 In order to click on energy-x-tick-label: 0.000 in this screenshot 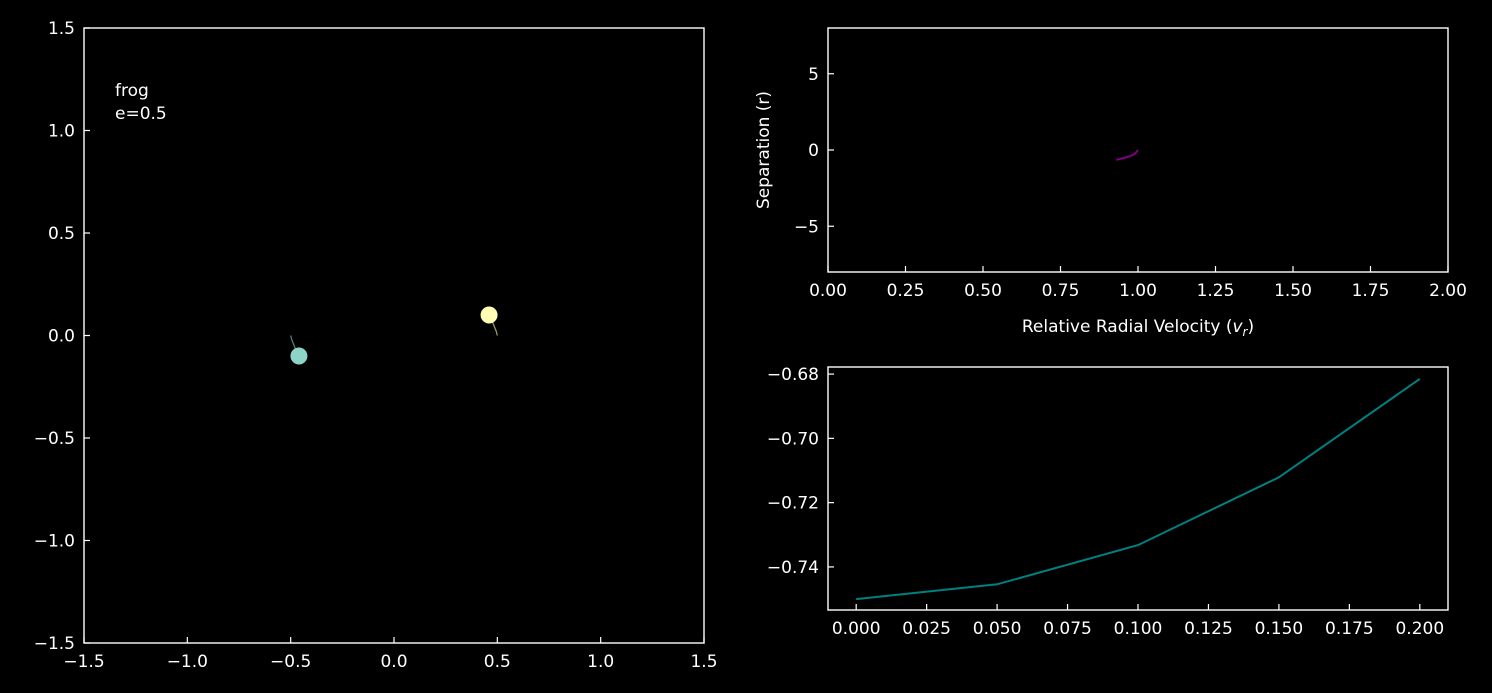, I will do `click(856, 629)`.